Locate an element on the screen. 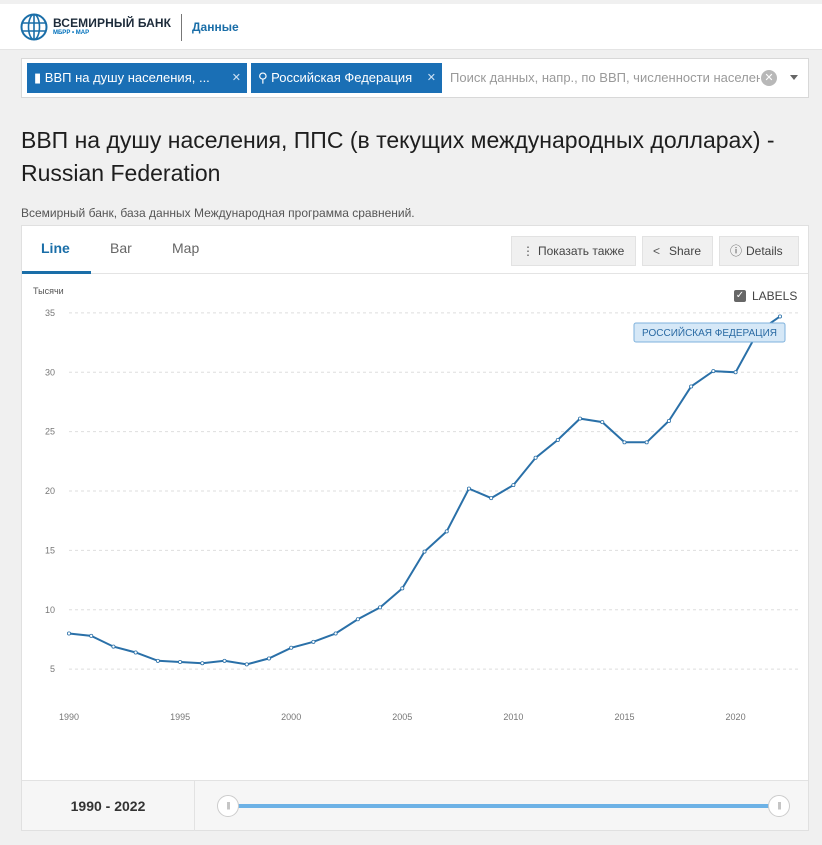 This screenshot has height=845, width=822. share-label: Share is located at coordinates (685, 251).